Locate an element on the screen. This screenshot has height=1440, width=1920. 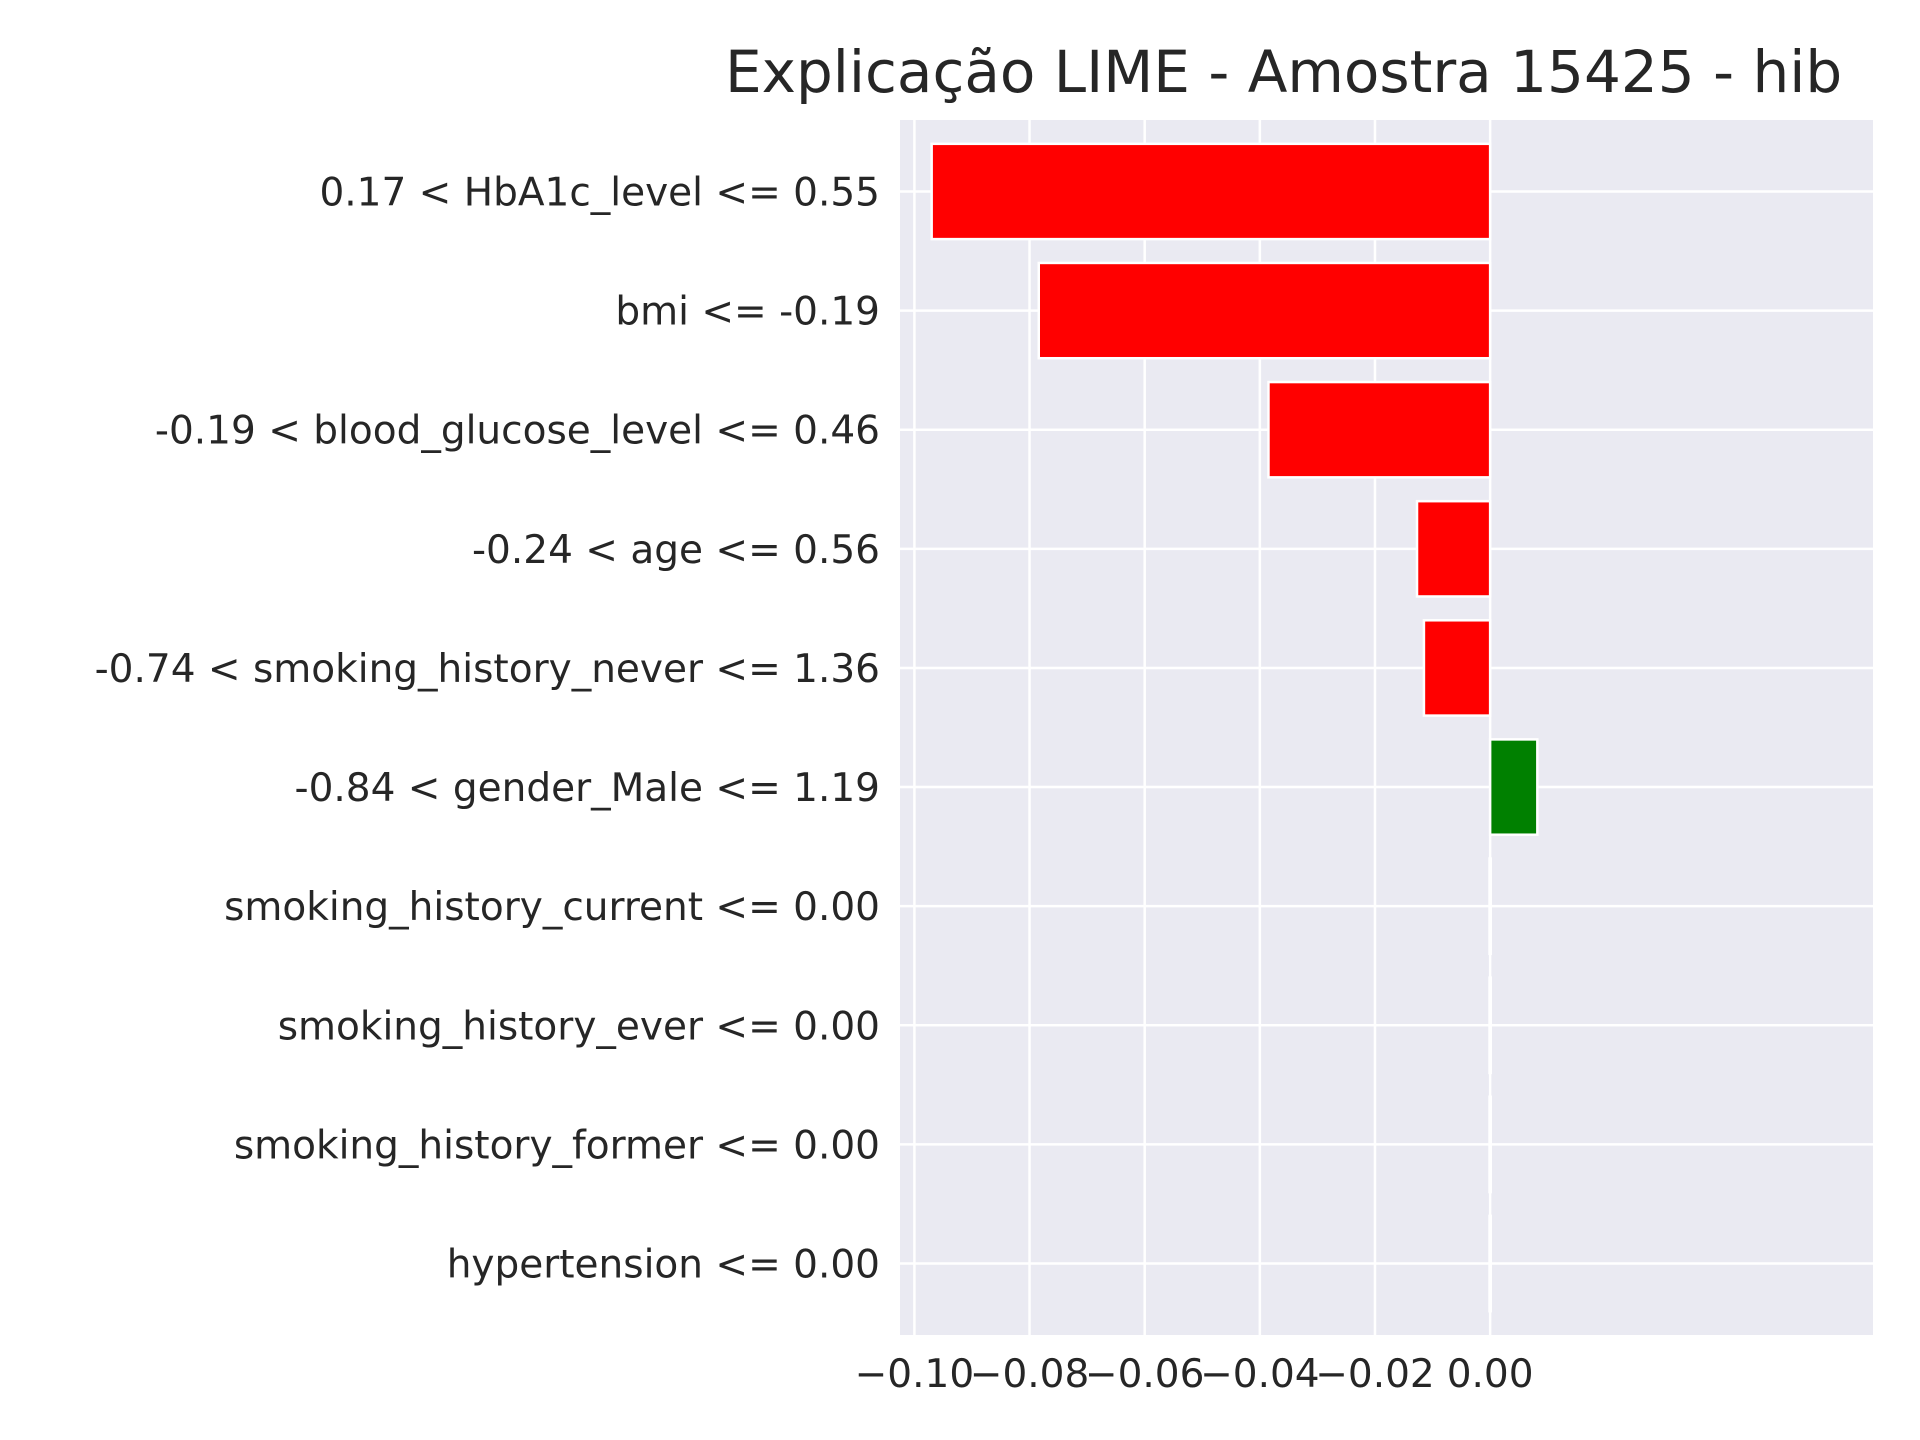
x-tick-label-2: −0.06 is located at coordinates (1145, 1374).